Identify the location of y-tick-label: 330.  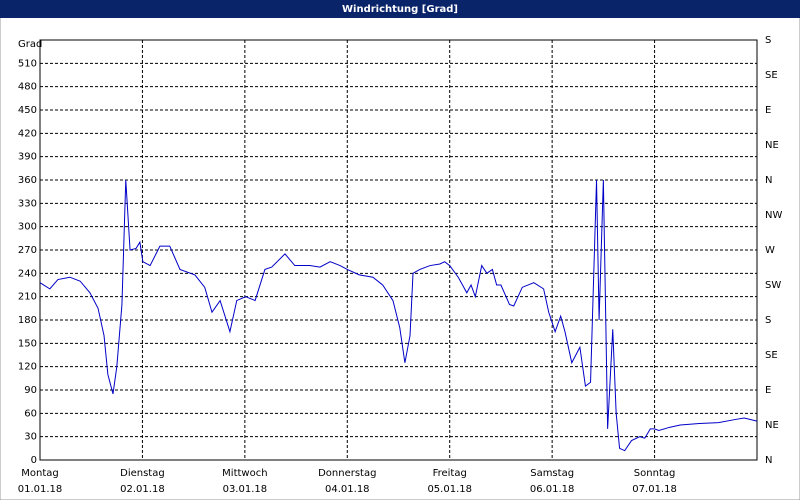
(27, 203).